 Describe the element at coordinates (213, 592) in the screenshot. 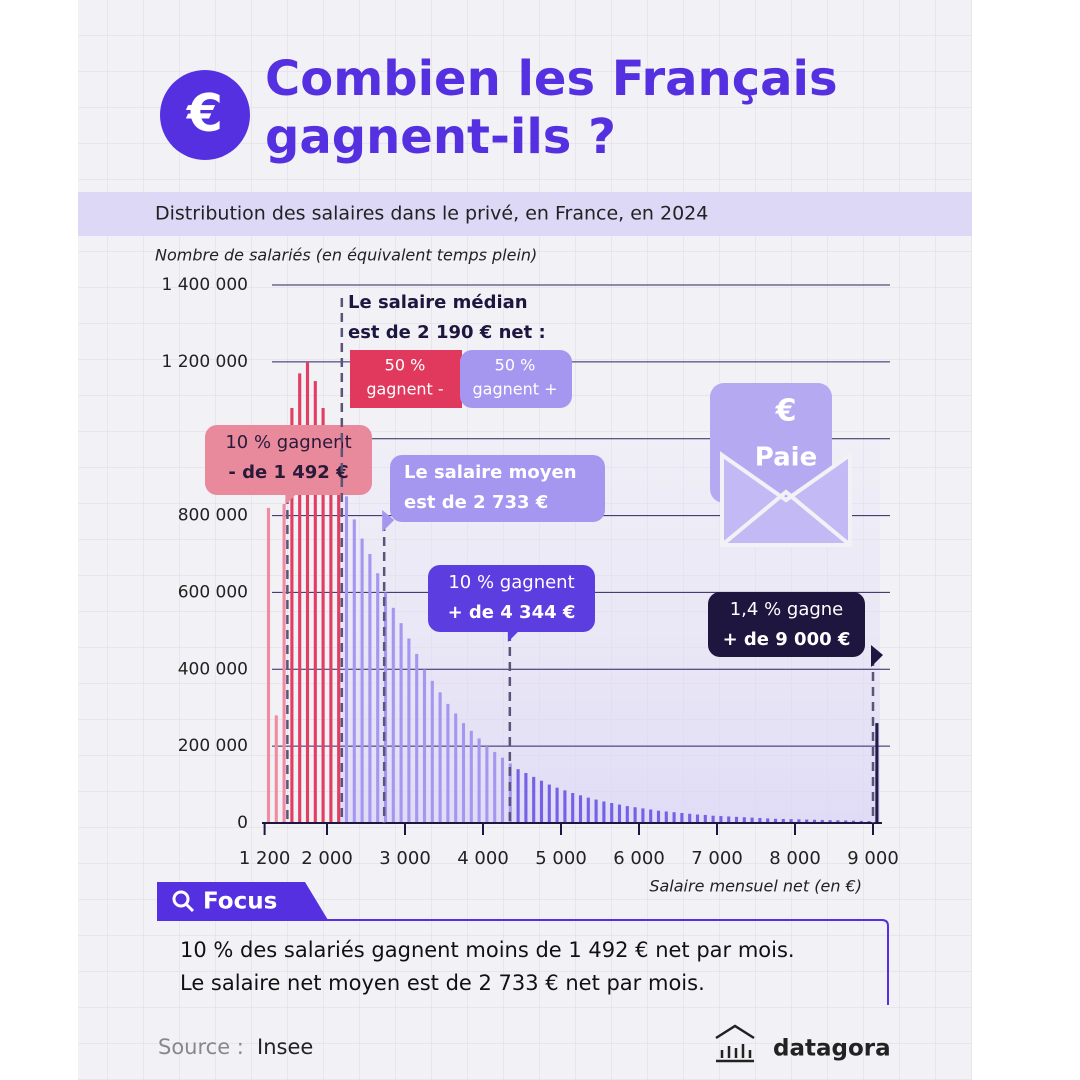

I see `y-tick-label: 600 000` at that location.